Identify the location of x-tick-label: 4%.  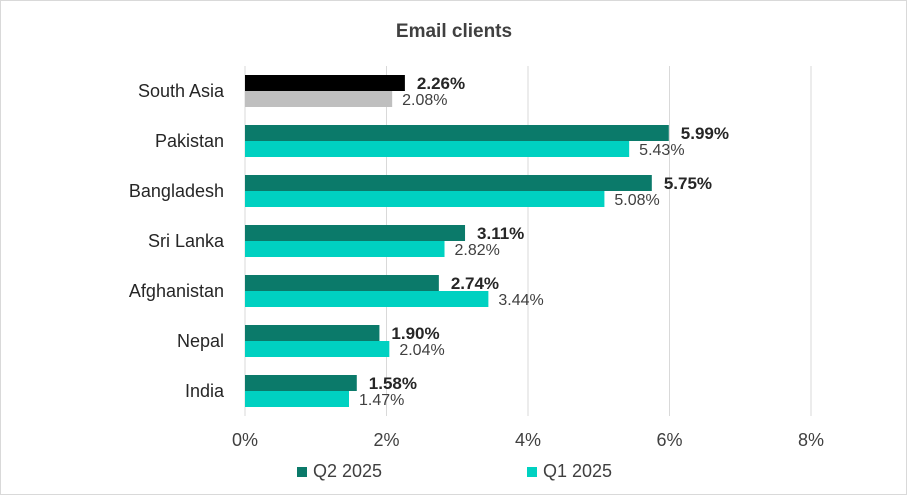
(528, 440).